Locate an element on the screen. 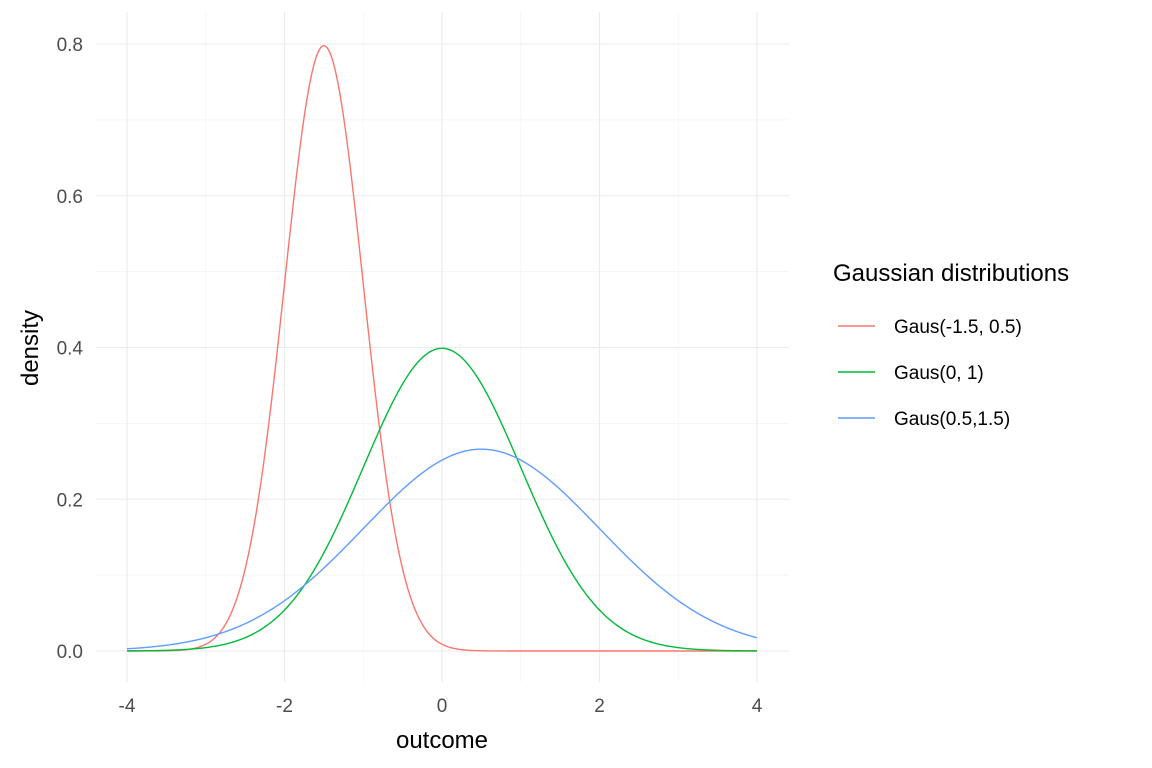 This screenshot has height=768, width=1152. y-axis-tick-labels: 0.0 0.2 0.4 0.6 0.8 is located at coordinates (70, 349).